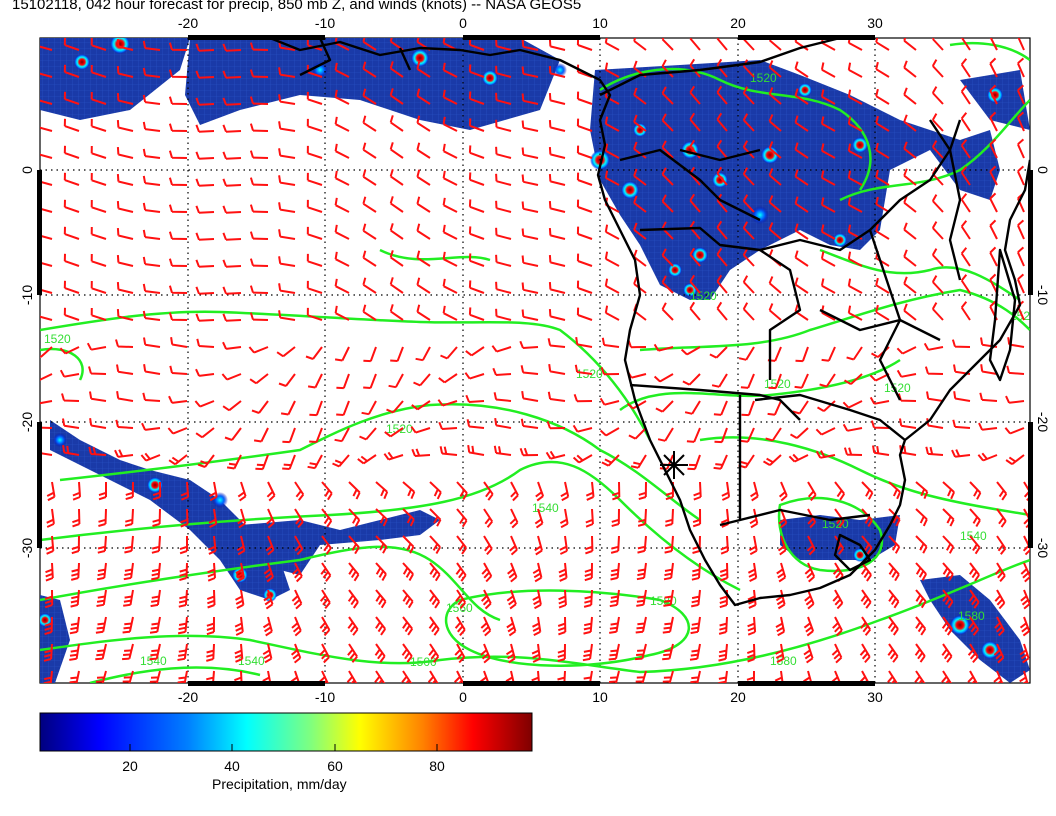 Image resolution: width=1056 pixels, height=816 pixels. I want to click on lon-tick-label: -10, so click(325, 697).